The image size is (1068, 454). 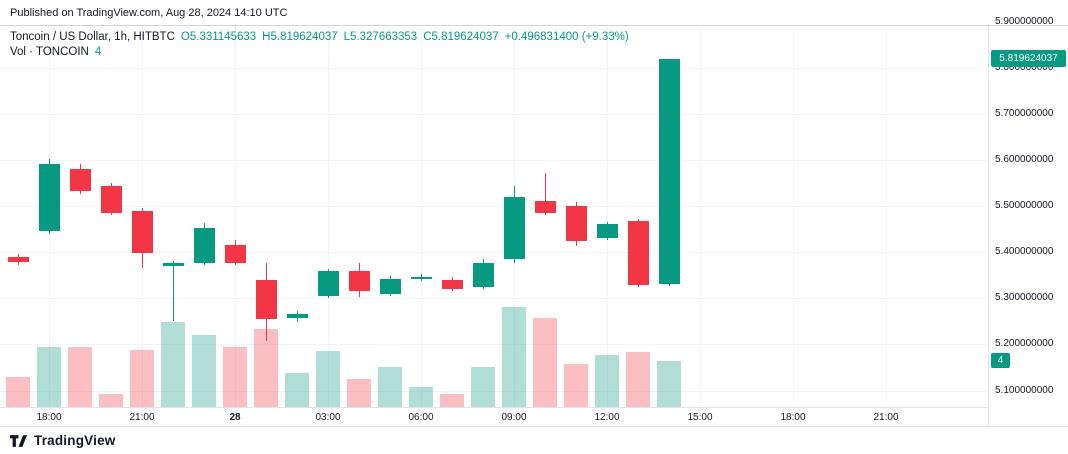 What do you see at coordinates (1024, 67) in the screenshot?
I see `price-tick-label: 5.800000000` at bounding box center [1024, 67].